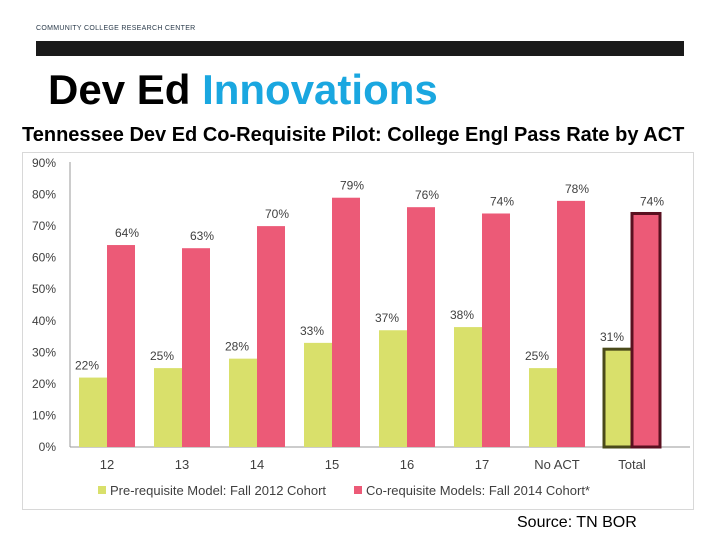 Image resolution: width=720 pixels, height=540 pixels. What do you see at coordinates (202, 236) in the screenshot?
I see `data-label: 63%` at bounding box center [202, 236].